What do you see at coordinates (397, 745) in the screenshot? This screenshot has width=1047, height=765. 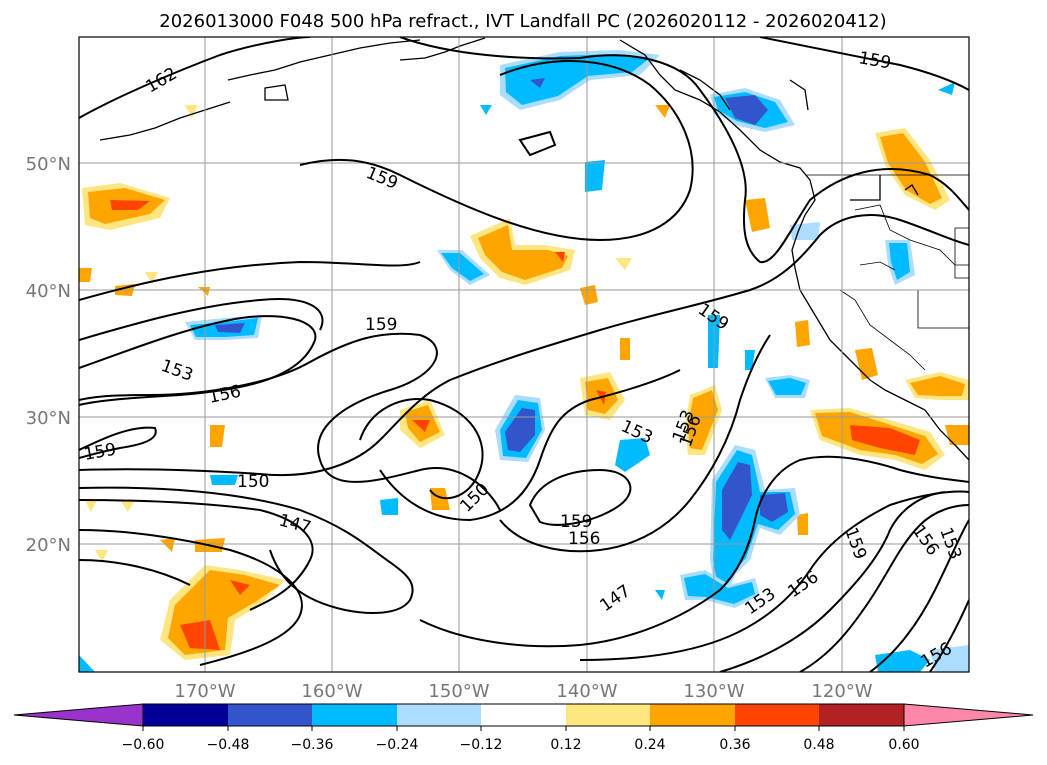 I see `colorbar-tick-label: −0.24` at bounding box center [397, 745].